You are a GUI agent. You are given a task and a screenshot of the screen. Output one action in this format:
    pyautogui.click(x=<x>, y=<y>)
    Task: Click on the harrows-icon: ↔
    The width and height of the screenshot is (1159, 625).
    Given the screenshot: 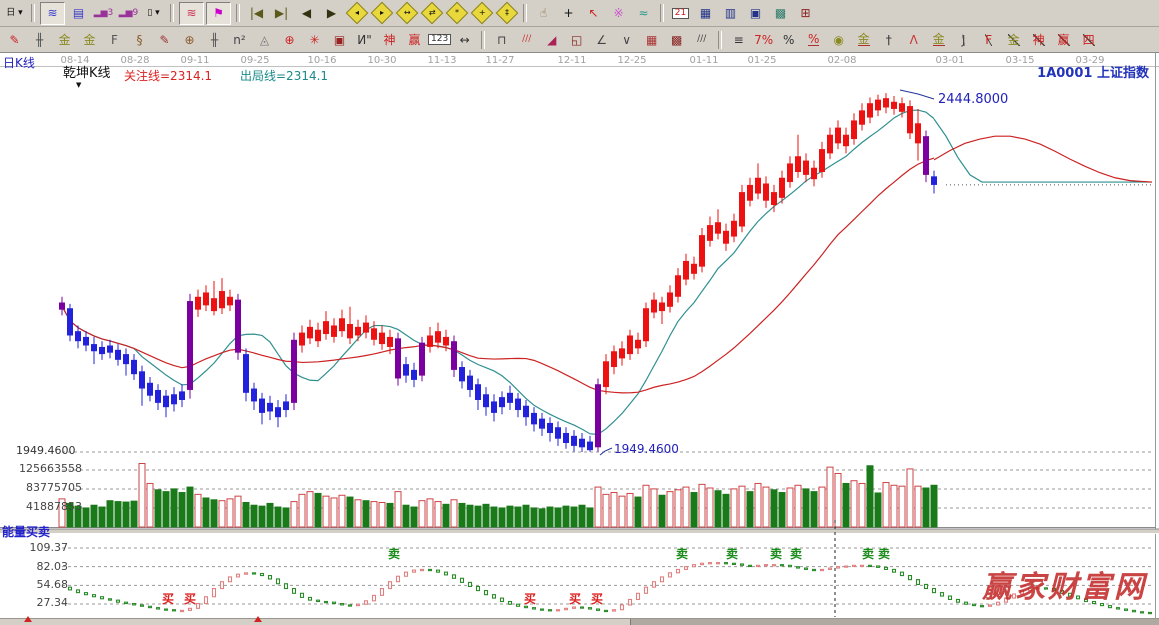 What is the action you would take?
    pyautogui.click(x=464, y=39)
    